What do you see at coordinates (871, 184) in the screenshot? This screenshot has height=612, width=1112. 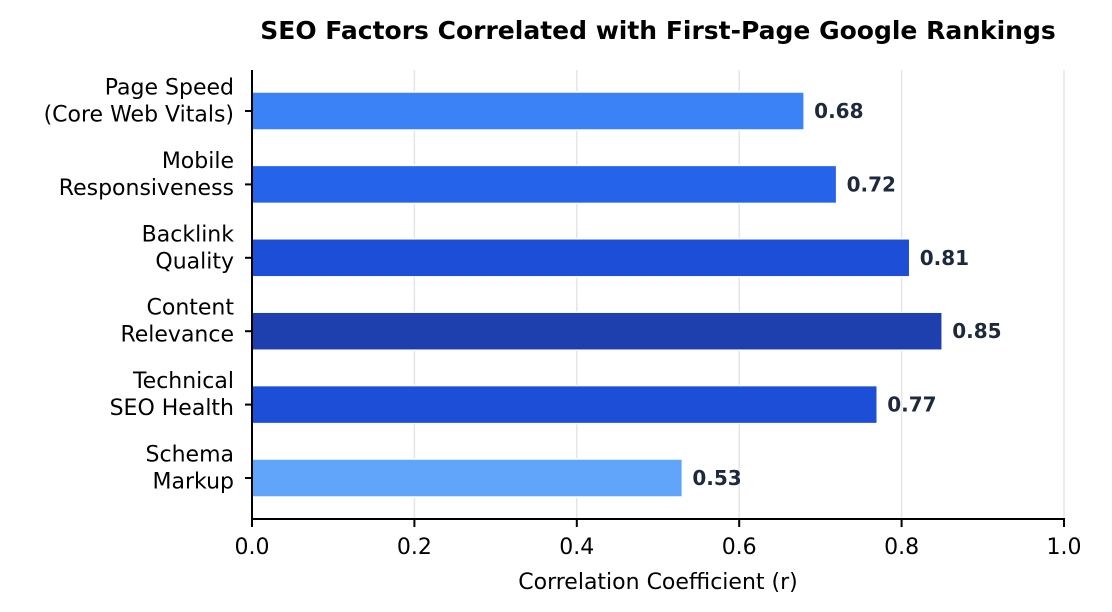 I see `bar-value-label: 0.72` at bounding box center [871, 184].